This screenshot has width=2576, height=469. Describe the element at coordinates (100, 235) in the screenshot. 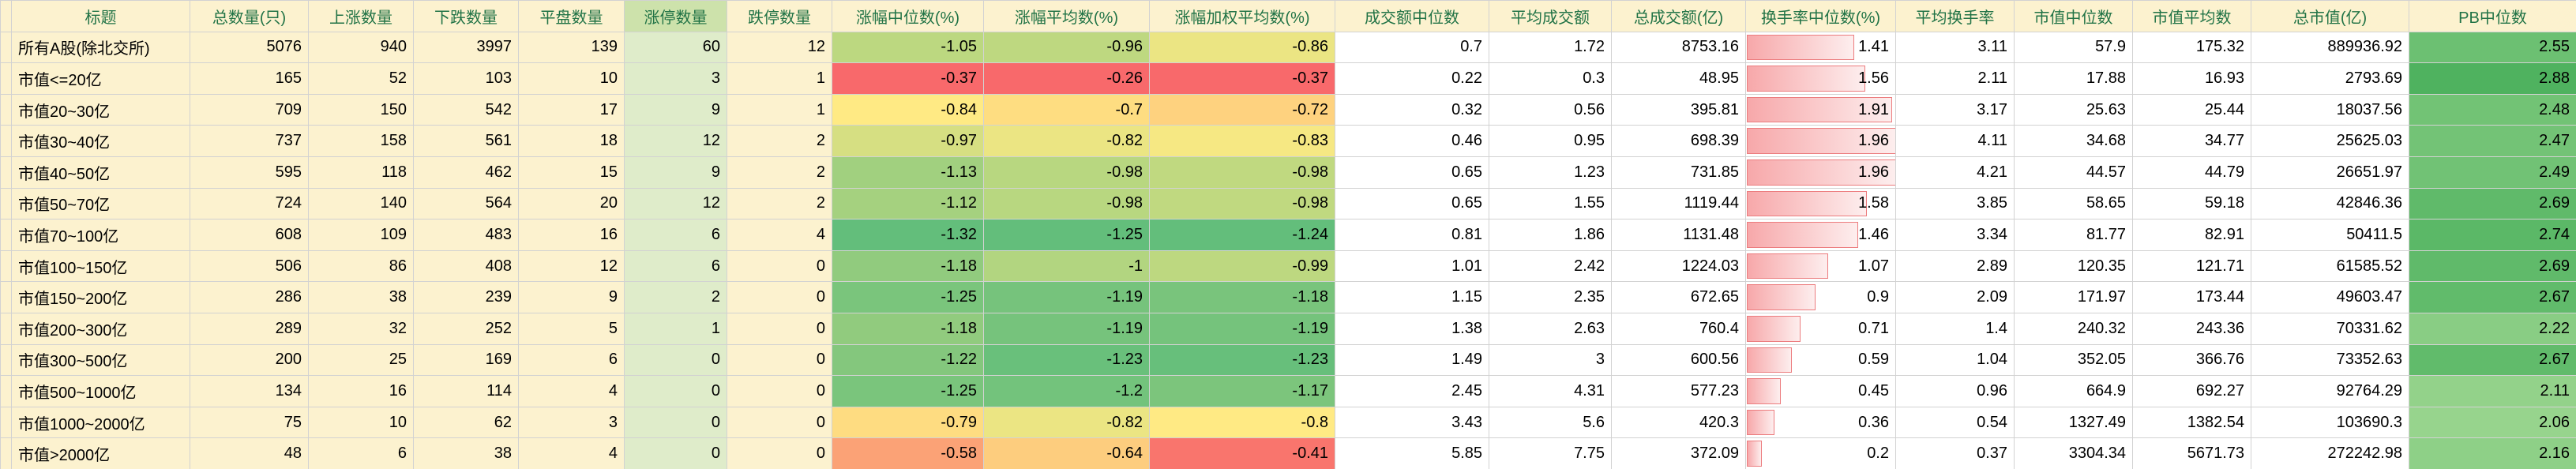

I see `row-label-cell: 市值70~100亿` at that location.